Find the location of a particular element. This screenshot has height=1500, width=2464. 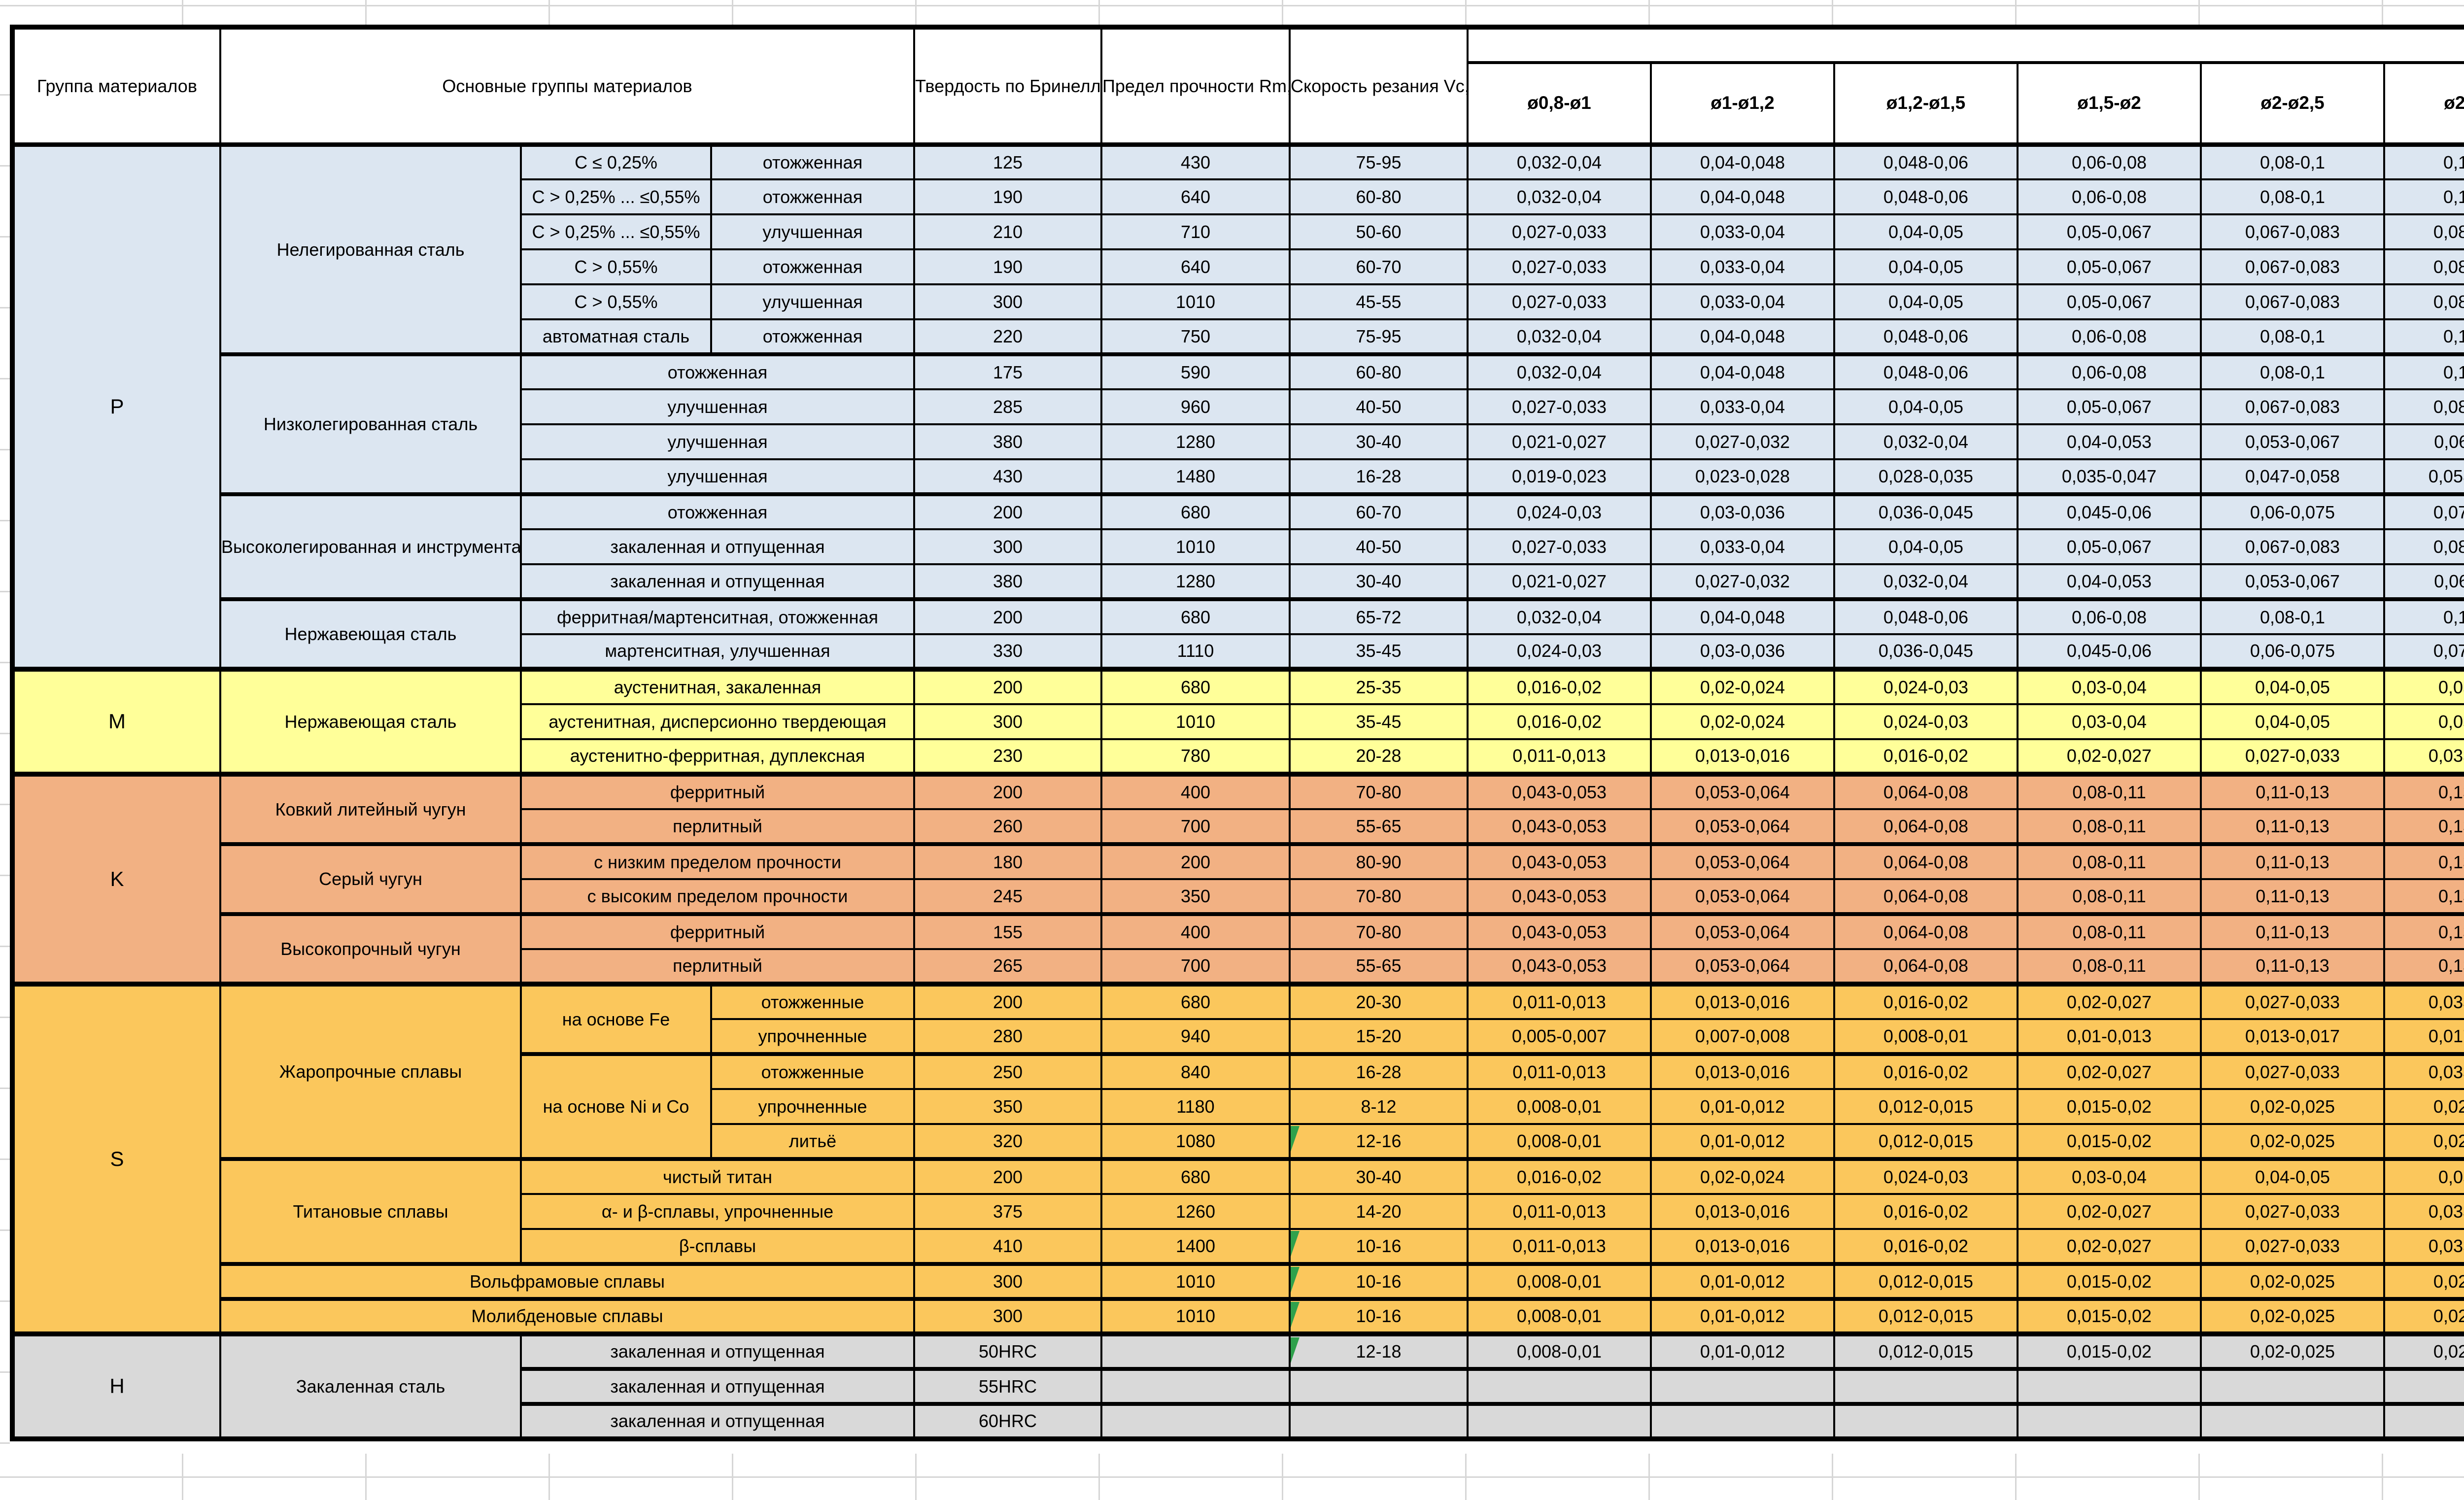

vc-cell: 12-18 is located at coordinates (1379, 1350).